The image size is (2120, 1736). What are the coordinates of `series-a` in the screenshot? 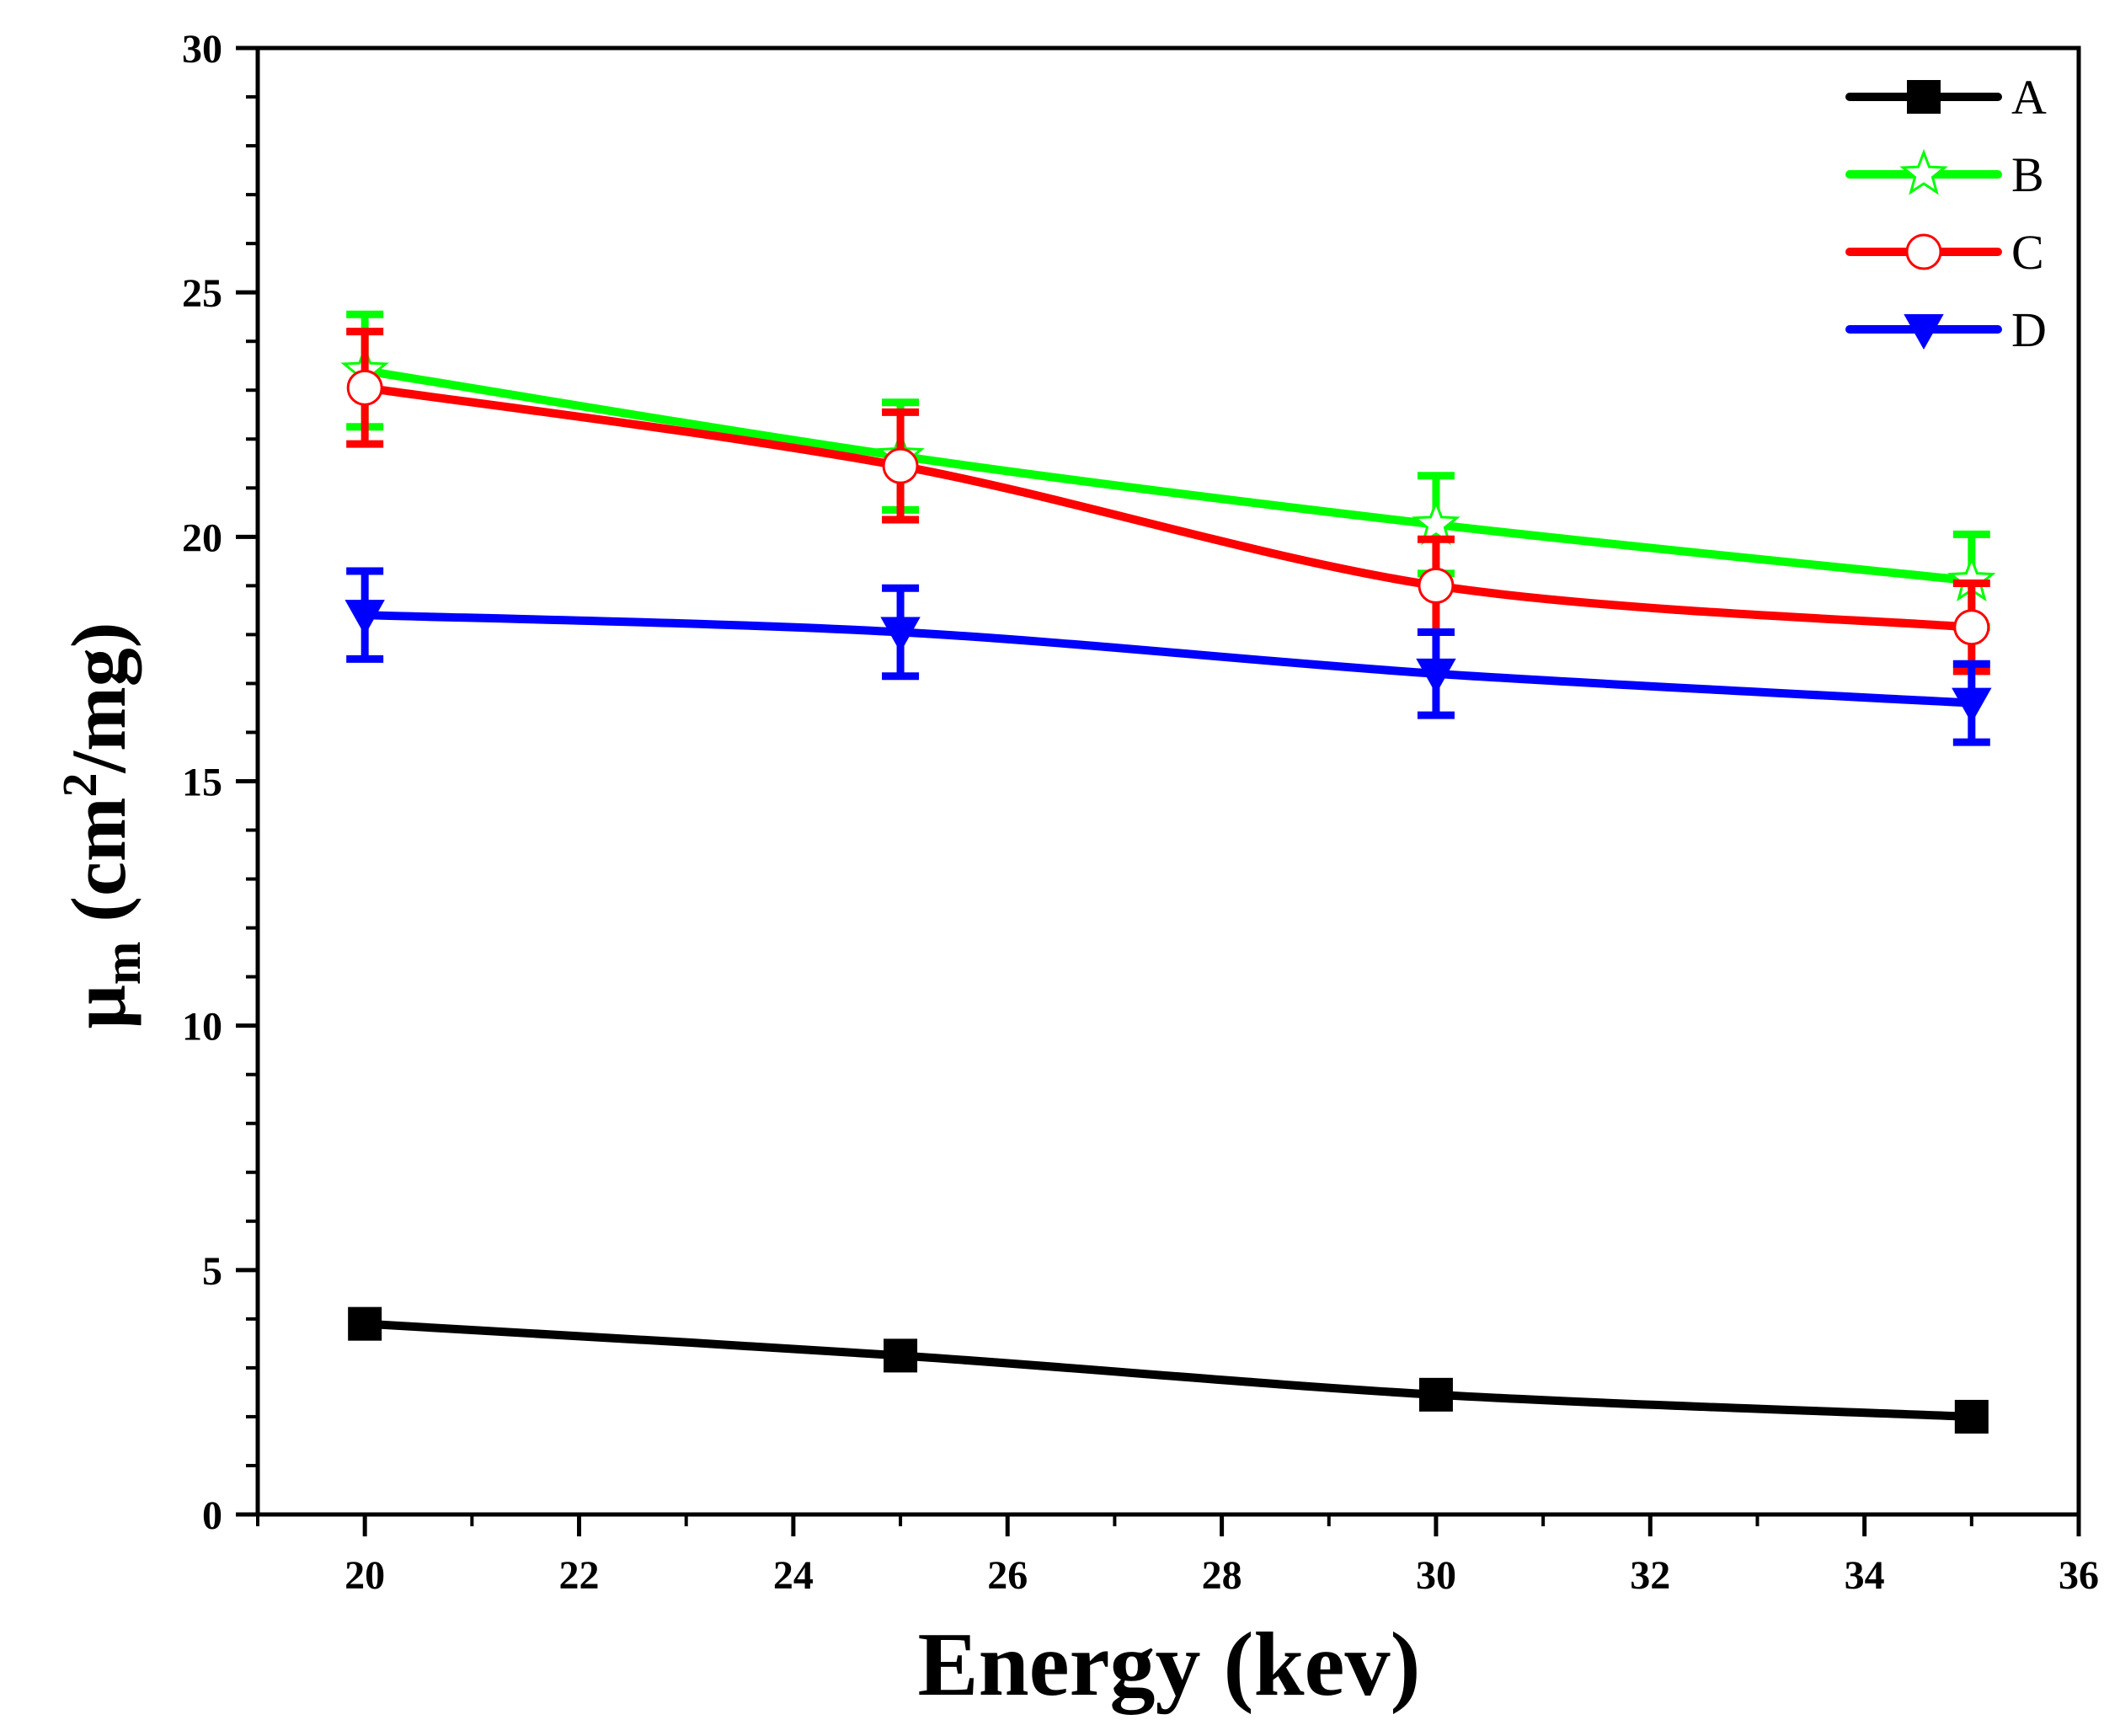 It's located at (1169, 1370).